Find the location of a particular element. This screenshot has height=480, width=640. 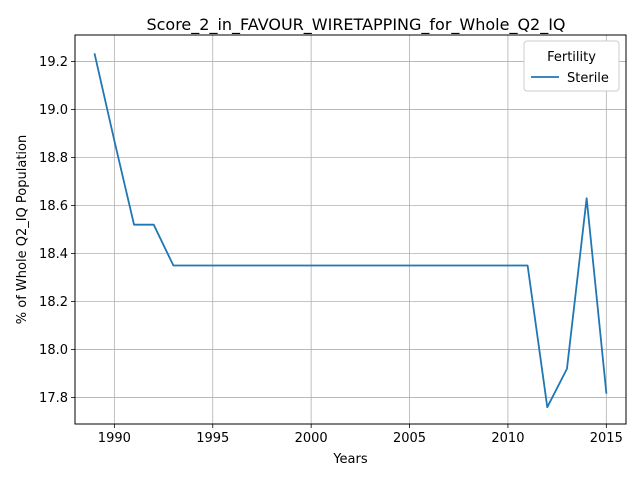

y-tick-label: 18.6 is located at coordinates (53, 206).